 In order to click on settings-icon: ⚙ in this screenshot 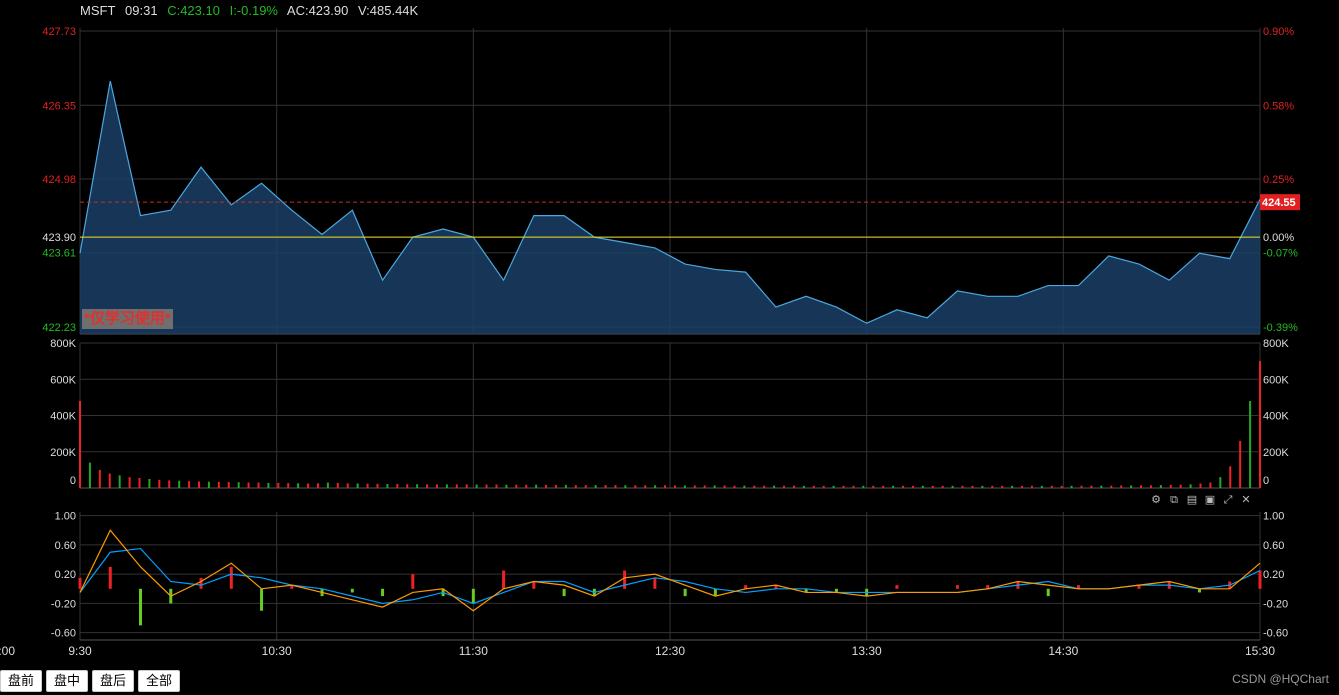, I will do `click(1156, 500)`.